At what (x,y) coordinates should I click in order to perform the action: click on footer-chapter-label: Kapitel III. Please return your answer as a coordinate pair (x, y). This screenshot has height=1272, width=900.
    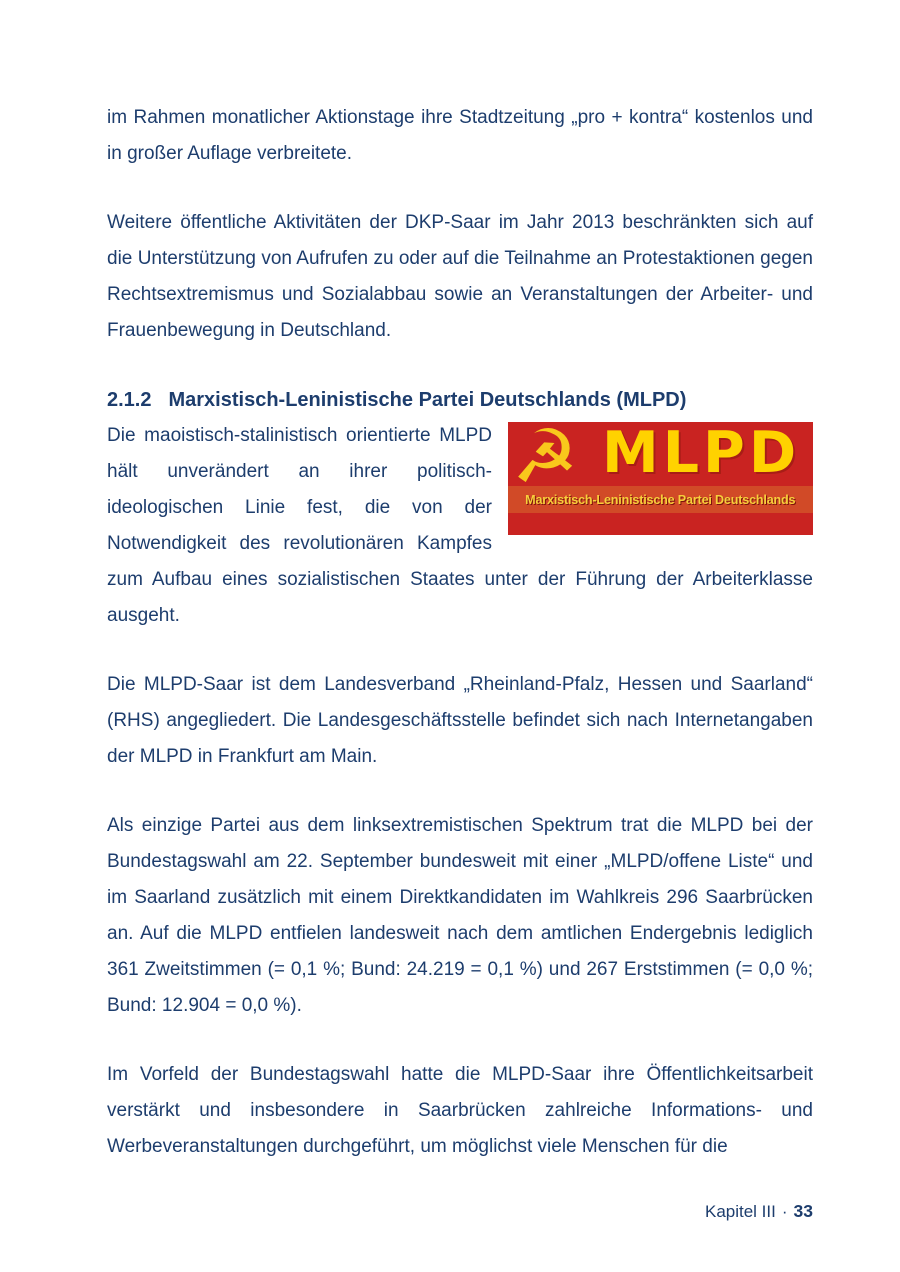
    Looking at the image, I should click on (740, 1211).